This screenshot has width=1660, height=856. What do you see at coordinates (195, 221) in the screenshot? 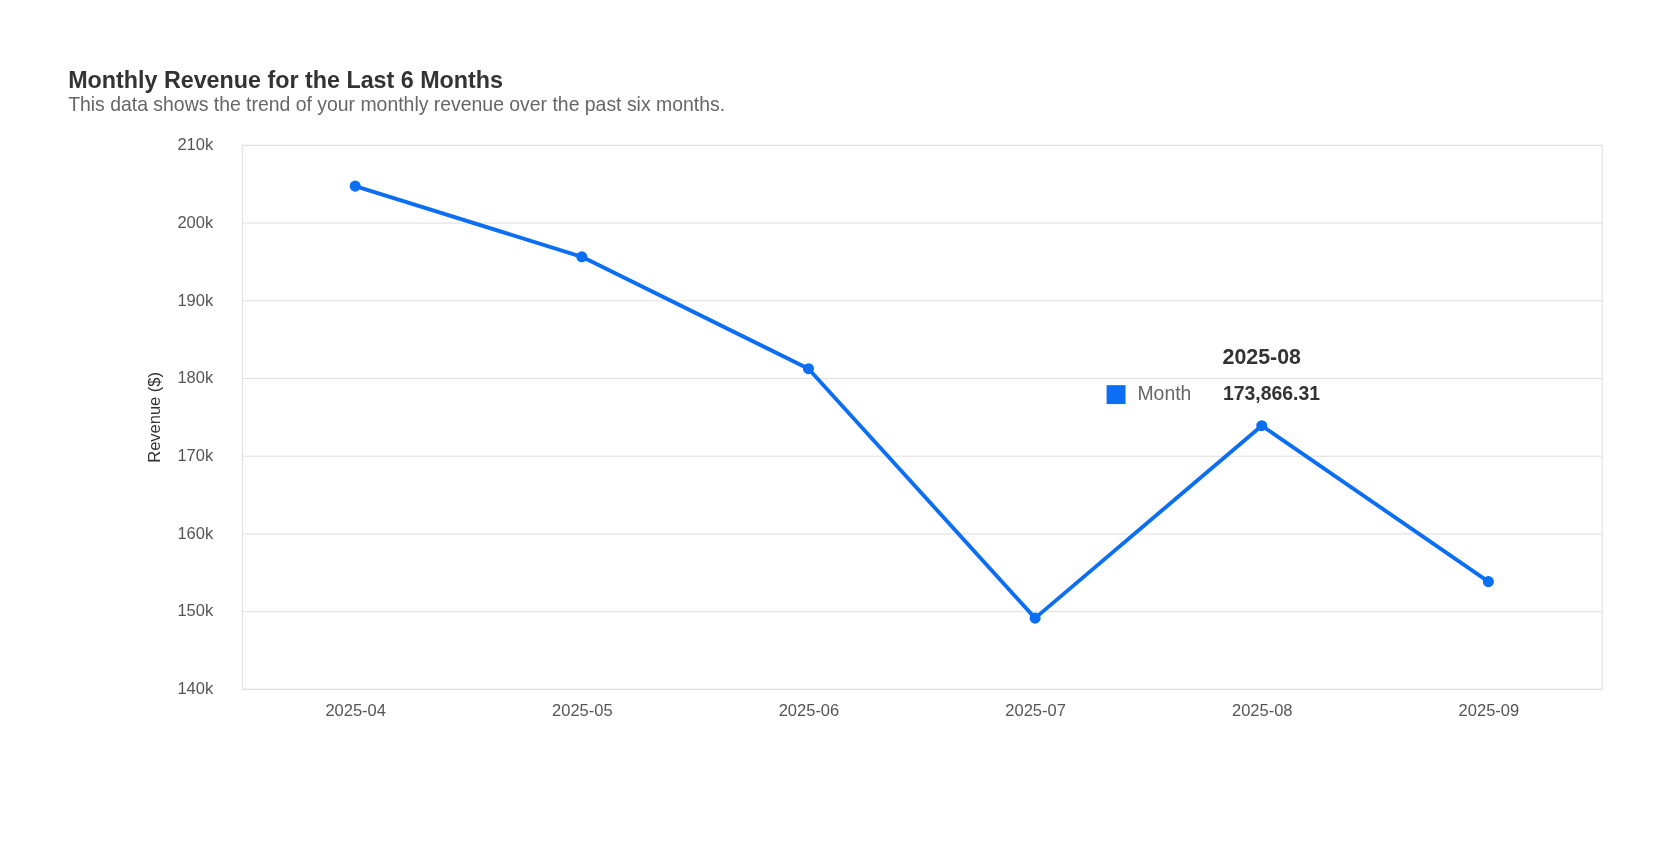
I see `y-tick-label: 200k` at bounding box center [195, 221].